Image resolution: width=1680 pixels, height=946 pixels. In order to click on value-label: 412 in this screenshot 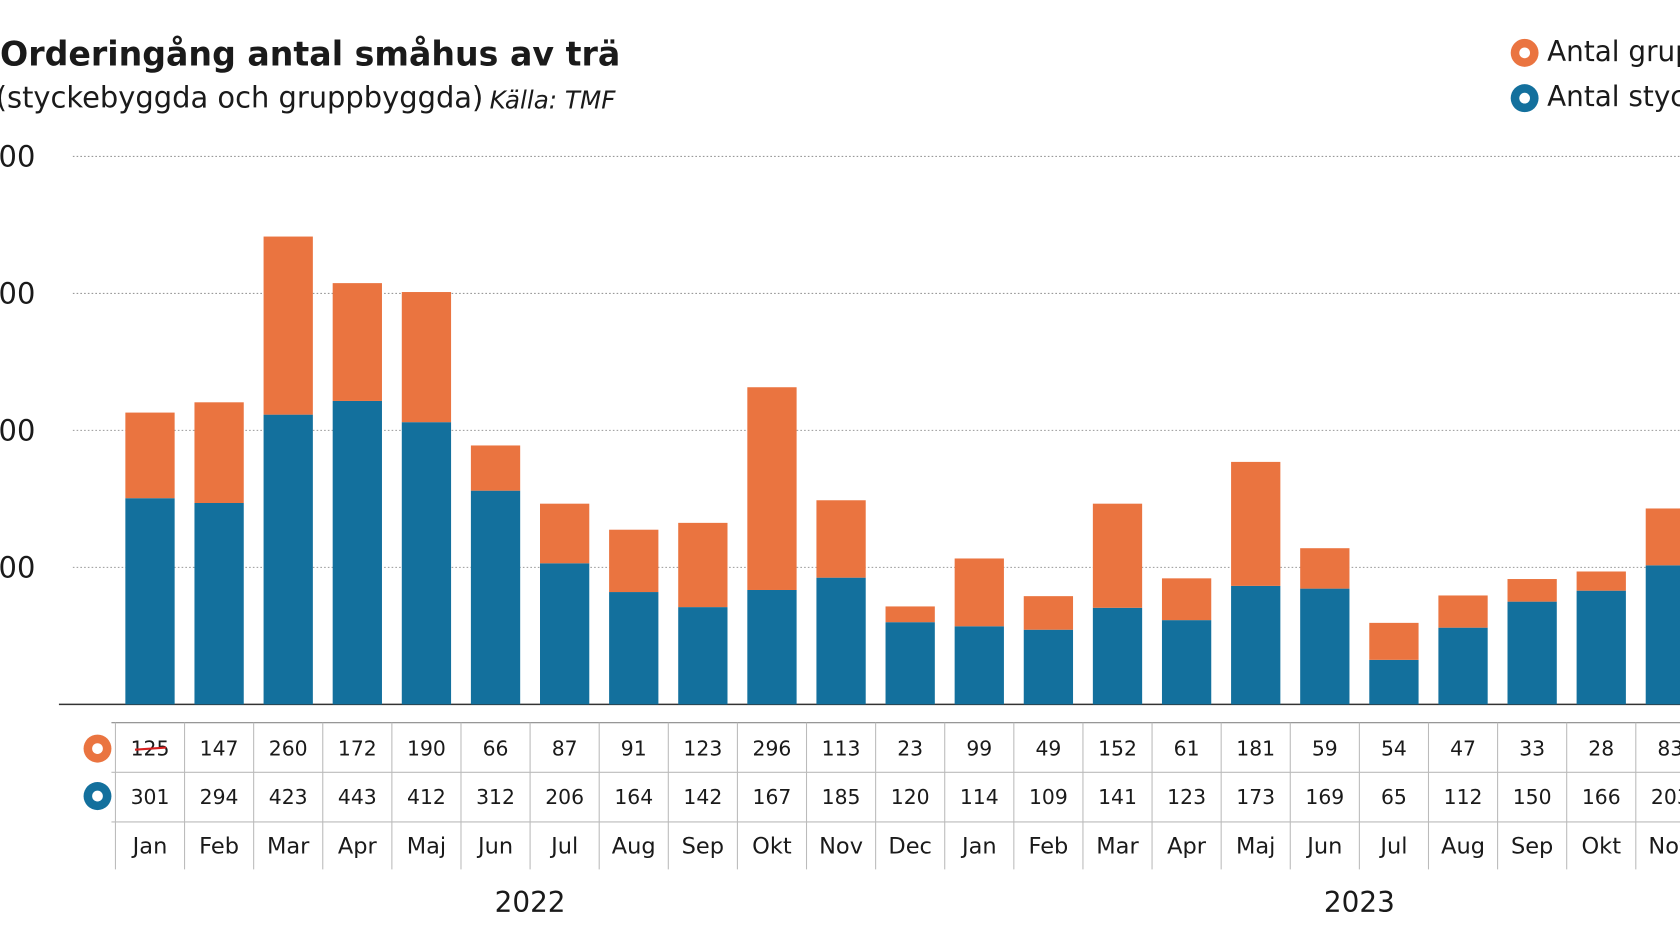, I will do `click(426, 797)`.